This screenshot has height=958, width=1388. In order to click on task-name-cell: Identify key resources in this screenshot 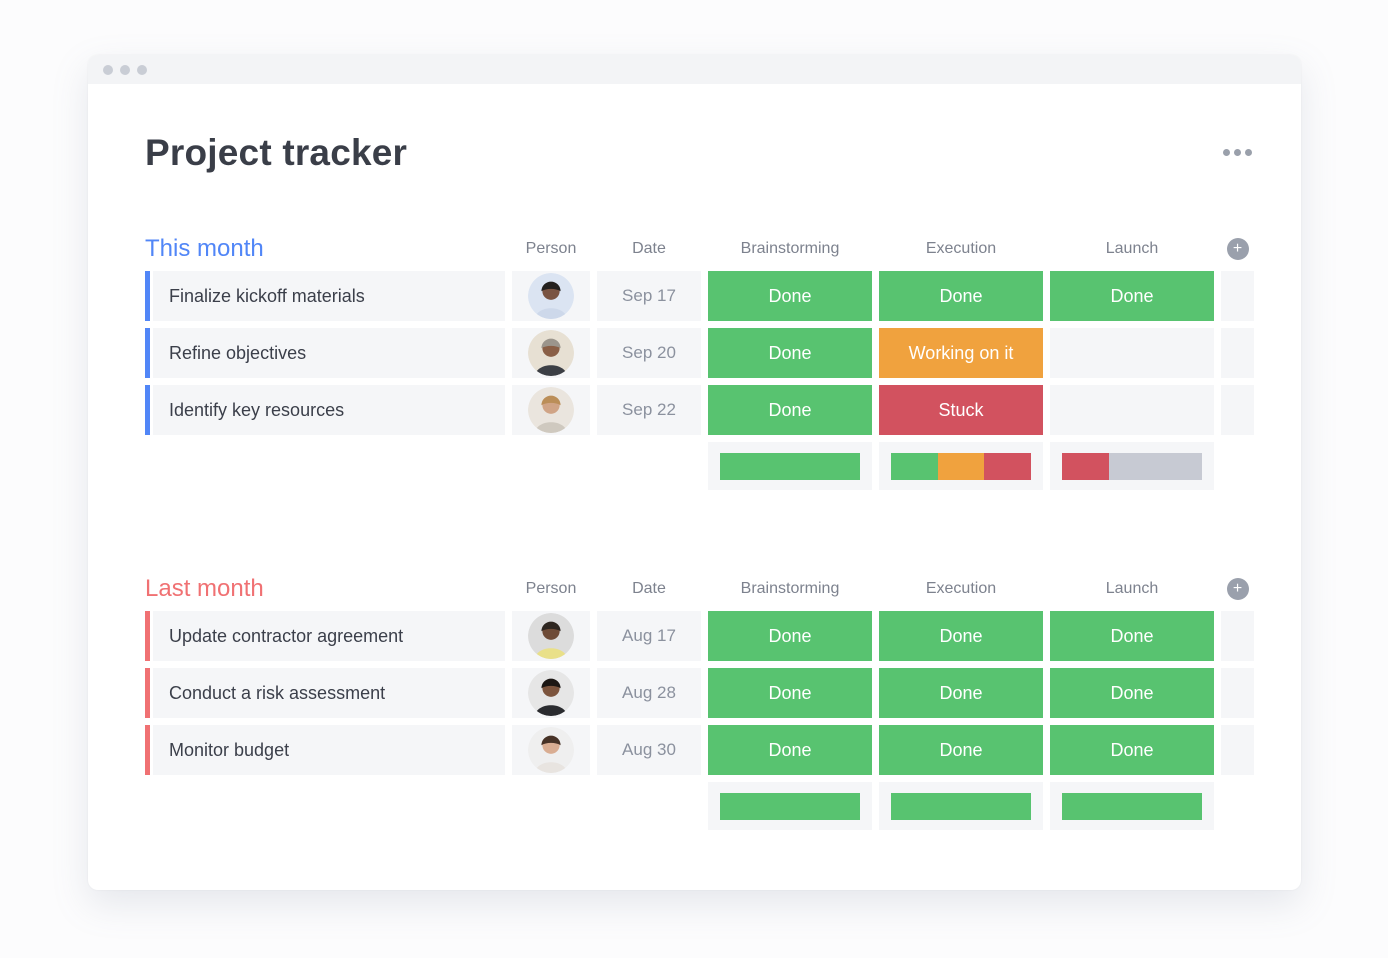, I will do `click(325, 410)`.